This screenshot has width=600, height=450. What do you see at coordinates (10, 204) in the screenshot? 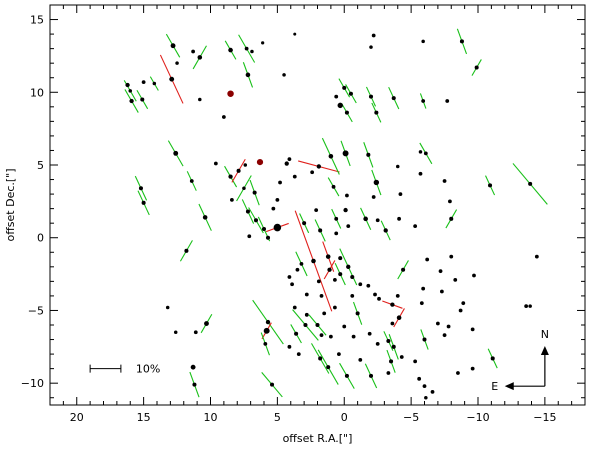
I see `y-axis-label: offset Dec.["]` at bounding box center [10, 204].